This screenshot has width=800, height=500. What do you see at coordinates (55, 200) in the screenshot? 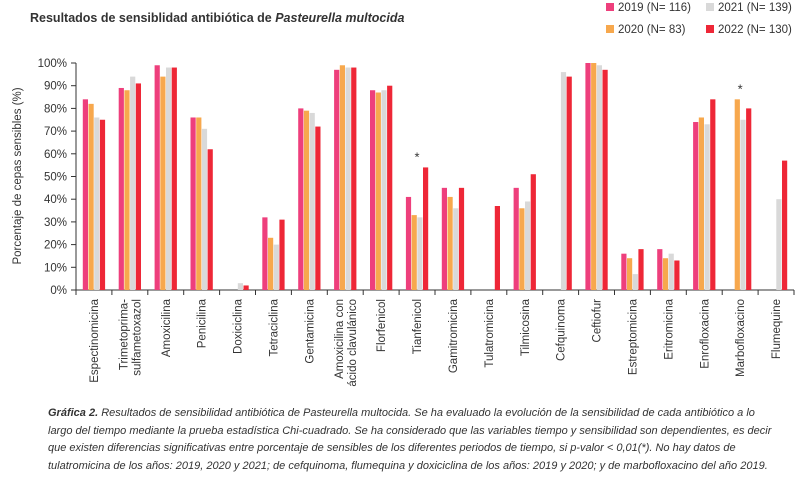
I see `y-tick-label: 40%` at bounding box center [55, 200].